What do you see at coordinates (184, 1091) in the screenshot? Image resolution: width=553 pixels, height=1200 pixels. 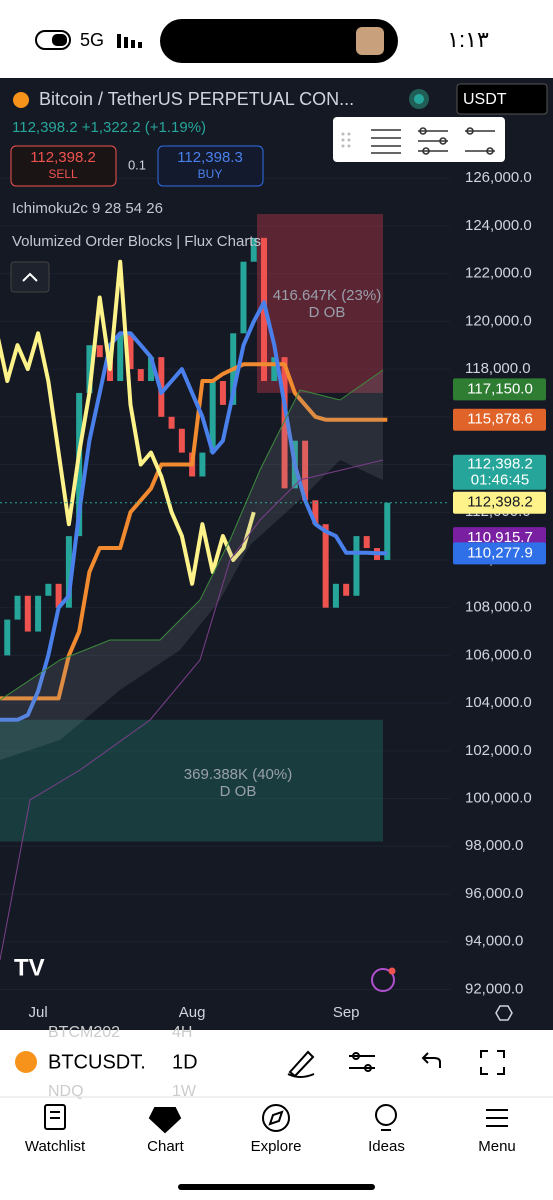 I see `ghost-interval: 1W` at bounding box center [184, 1091].